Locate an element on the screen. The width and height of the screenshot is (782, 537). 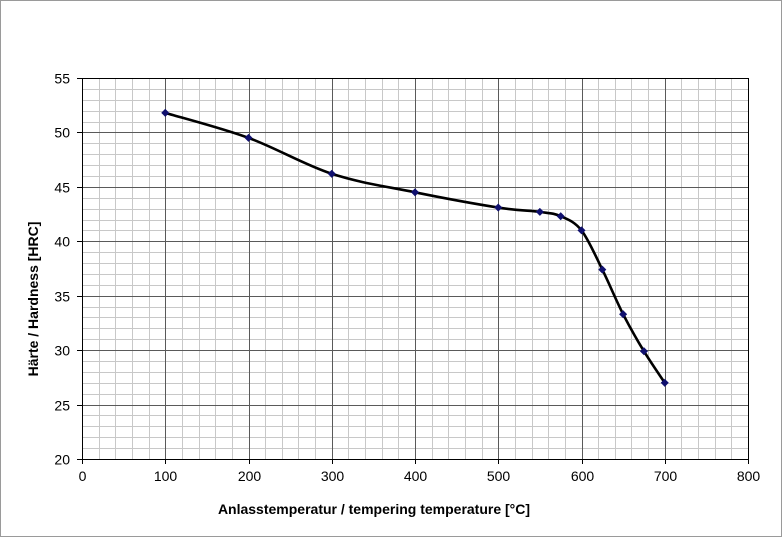
y-axis-ticks: 20 25 30 35 40 45 50 55 is located at coordinates (68, 269).